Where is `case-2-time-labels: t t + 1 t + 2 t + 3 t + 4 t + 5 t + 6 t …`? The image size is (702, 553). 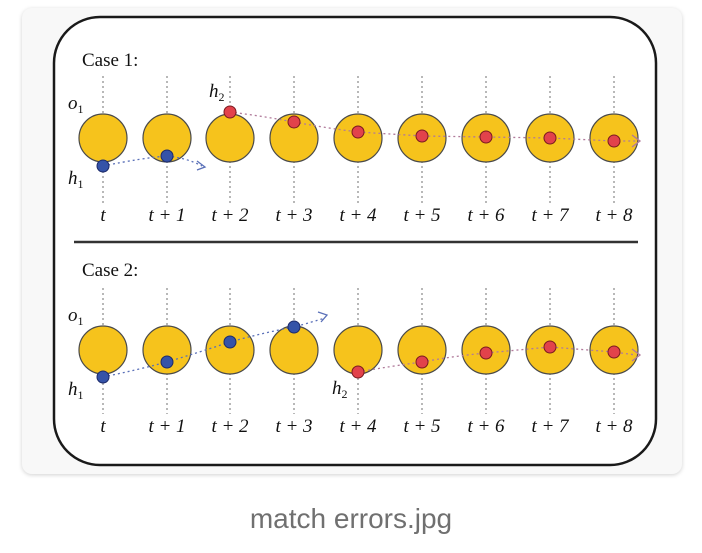 case-2-time-labels: t t + 1 t + 2 t + 3 t + 4 t + 5 t + 6 t … is located at coordinates (366, 426).